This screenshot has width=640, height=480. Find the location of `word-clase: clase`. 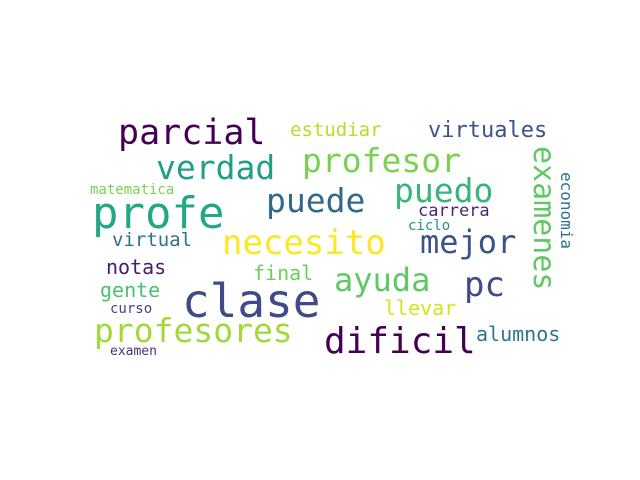

word-clase: clase is located at coordinates (251, 301).